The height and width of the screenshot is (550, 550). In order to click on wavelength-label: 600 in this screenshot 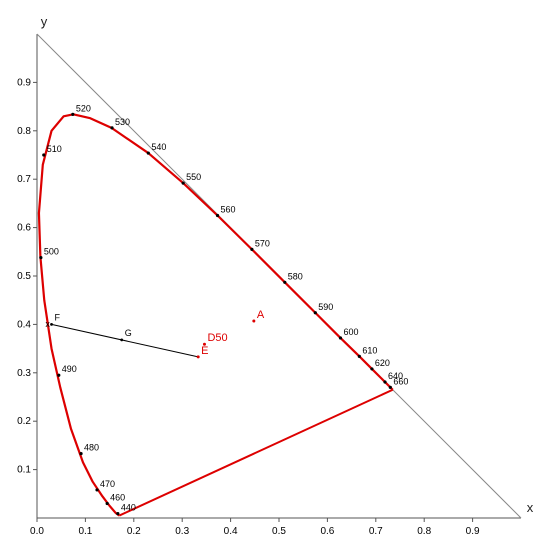, I will do `click(350, 332)`.